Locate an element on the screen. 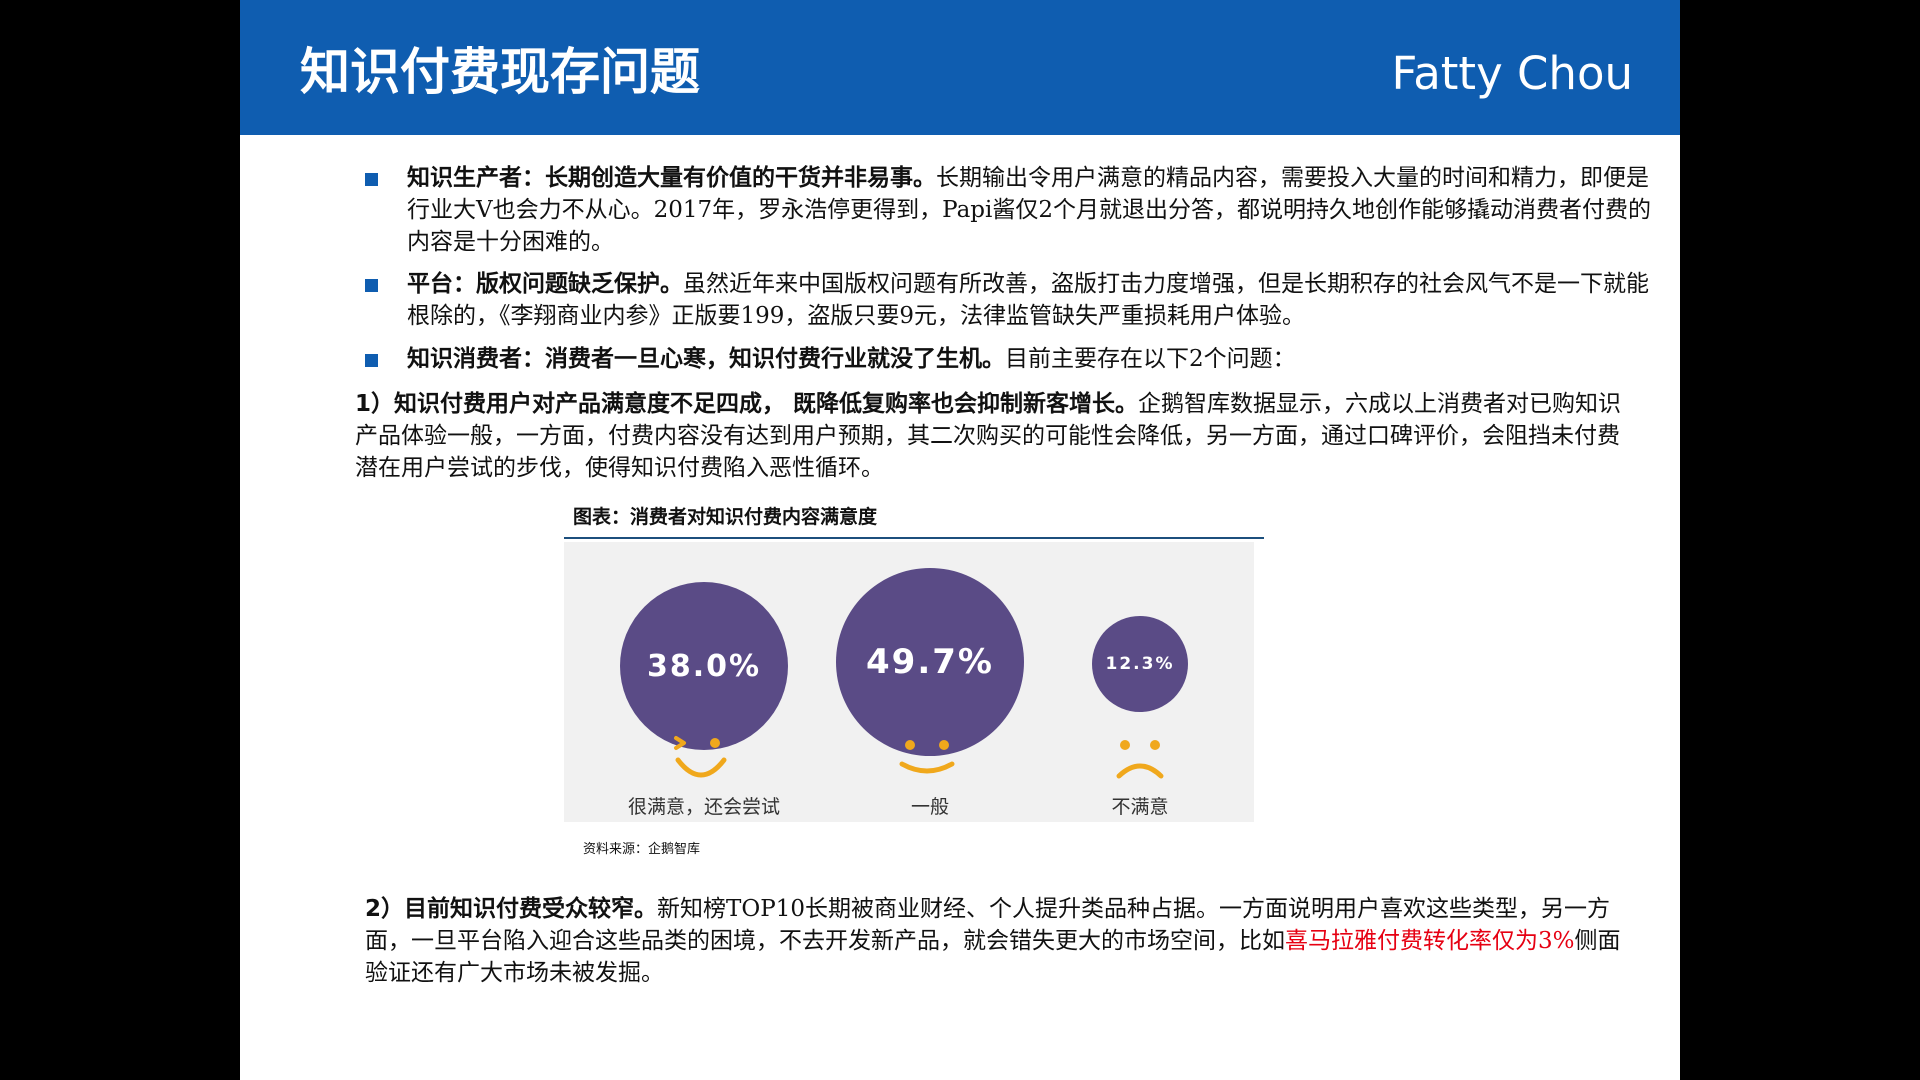  bullet-lead: 平台：版权问题缺乏保护。 is located at coordinates (545, 284).